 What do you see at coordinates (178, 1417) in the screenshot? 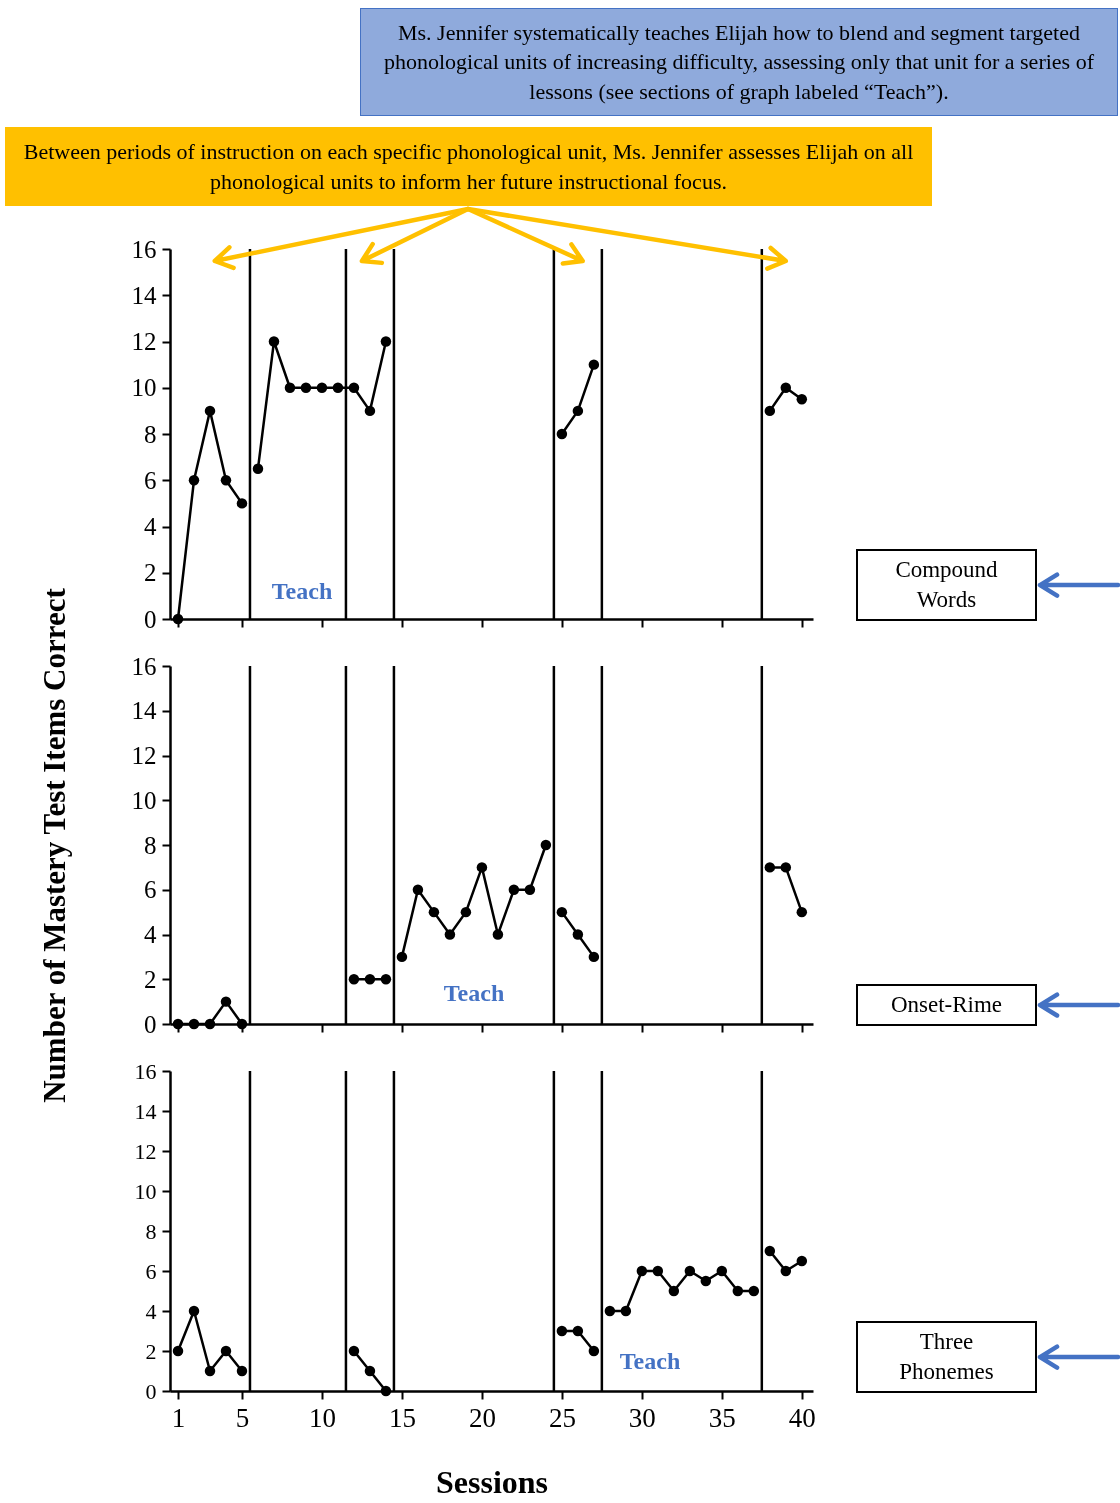
I see `x-tick-label: 1` at bounding box center [178, 1417].